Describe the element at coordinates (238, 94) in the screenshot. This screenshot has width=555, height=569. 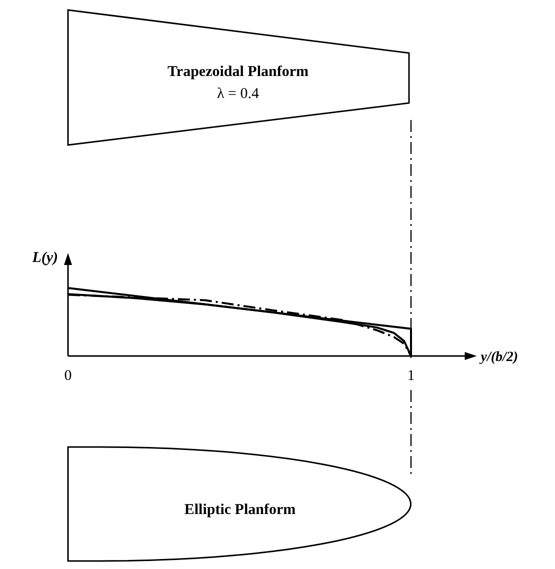
I see `text: λ = 0.4` at that location.